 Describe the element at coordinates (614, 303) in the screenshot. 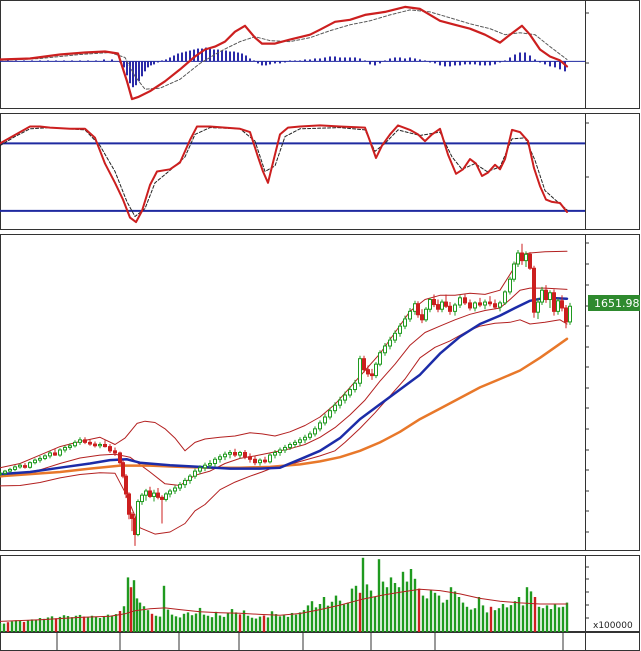

I see `price-value-badge` at that location.